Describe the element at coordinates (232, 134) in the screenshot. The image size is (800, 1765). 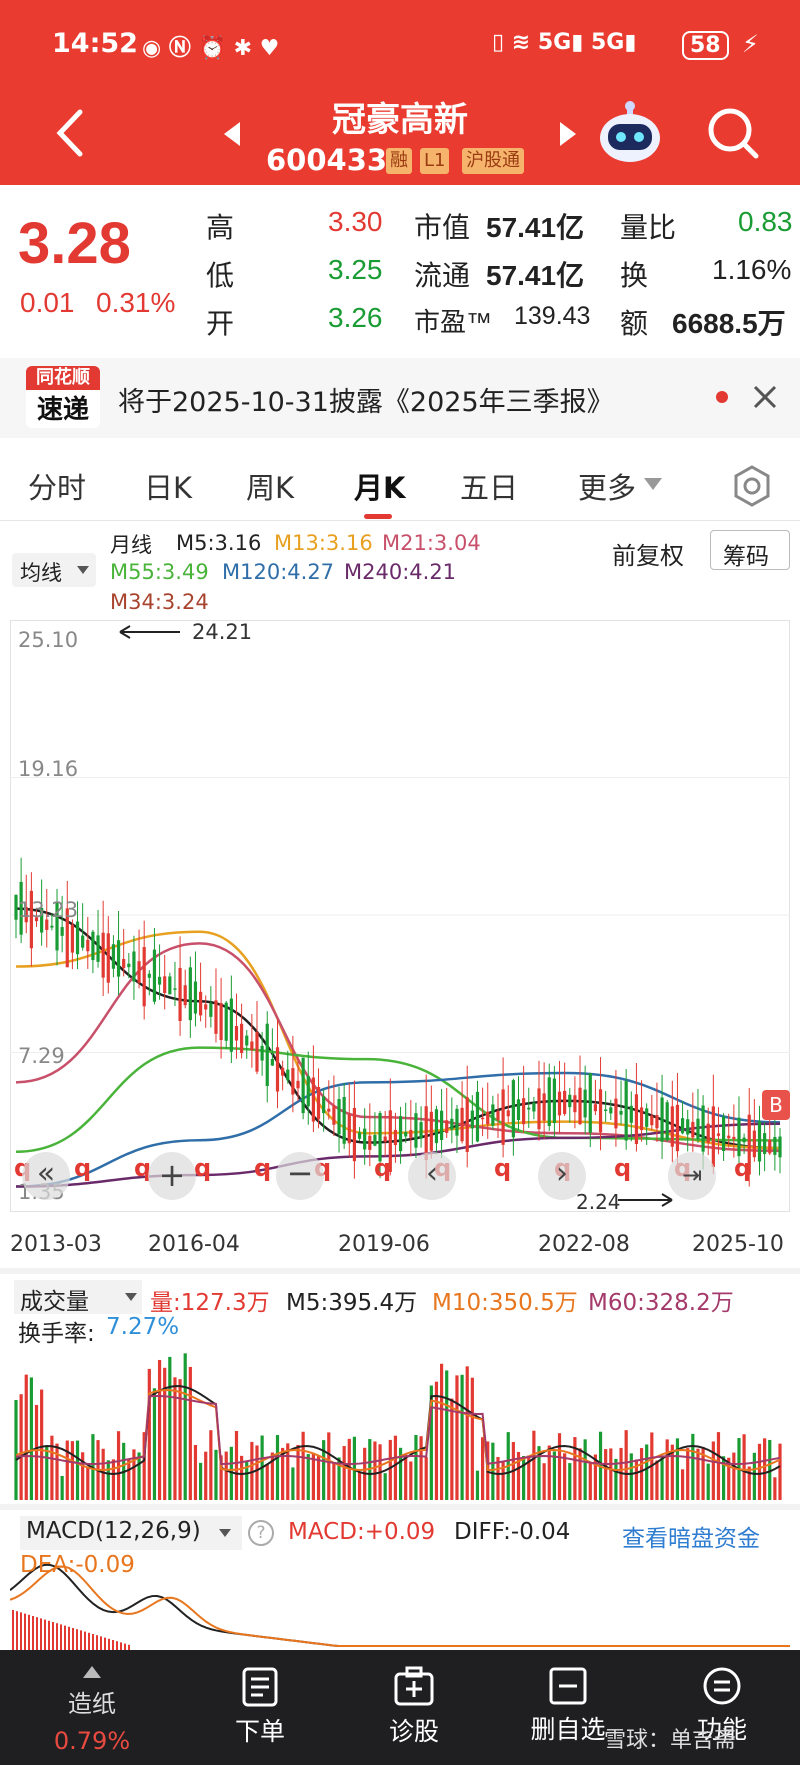
I see `prev-stock-icon` at that location.